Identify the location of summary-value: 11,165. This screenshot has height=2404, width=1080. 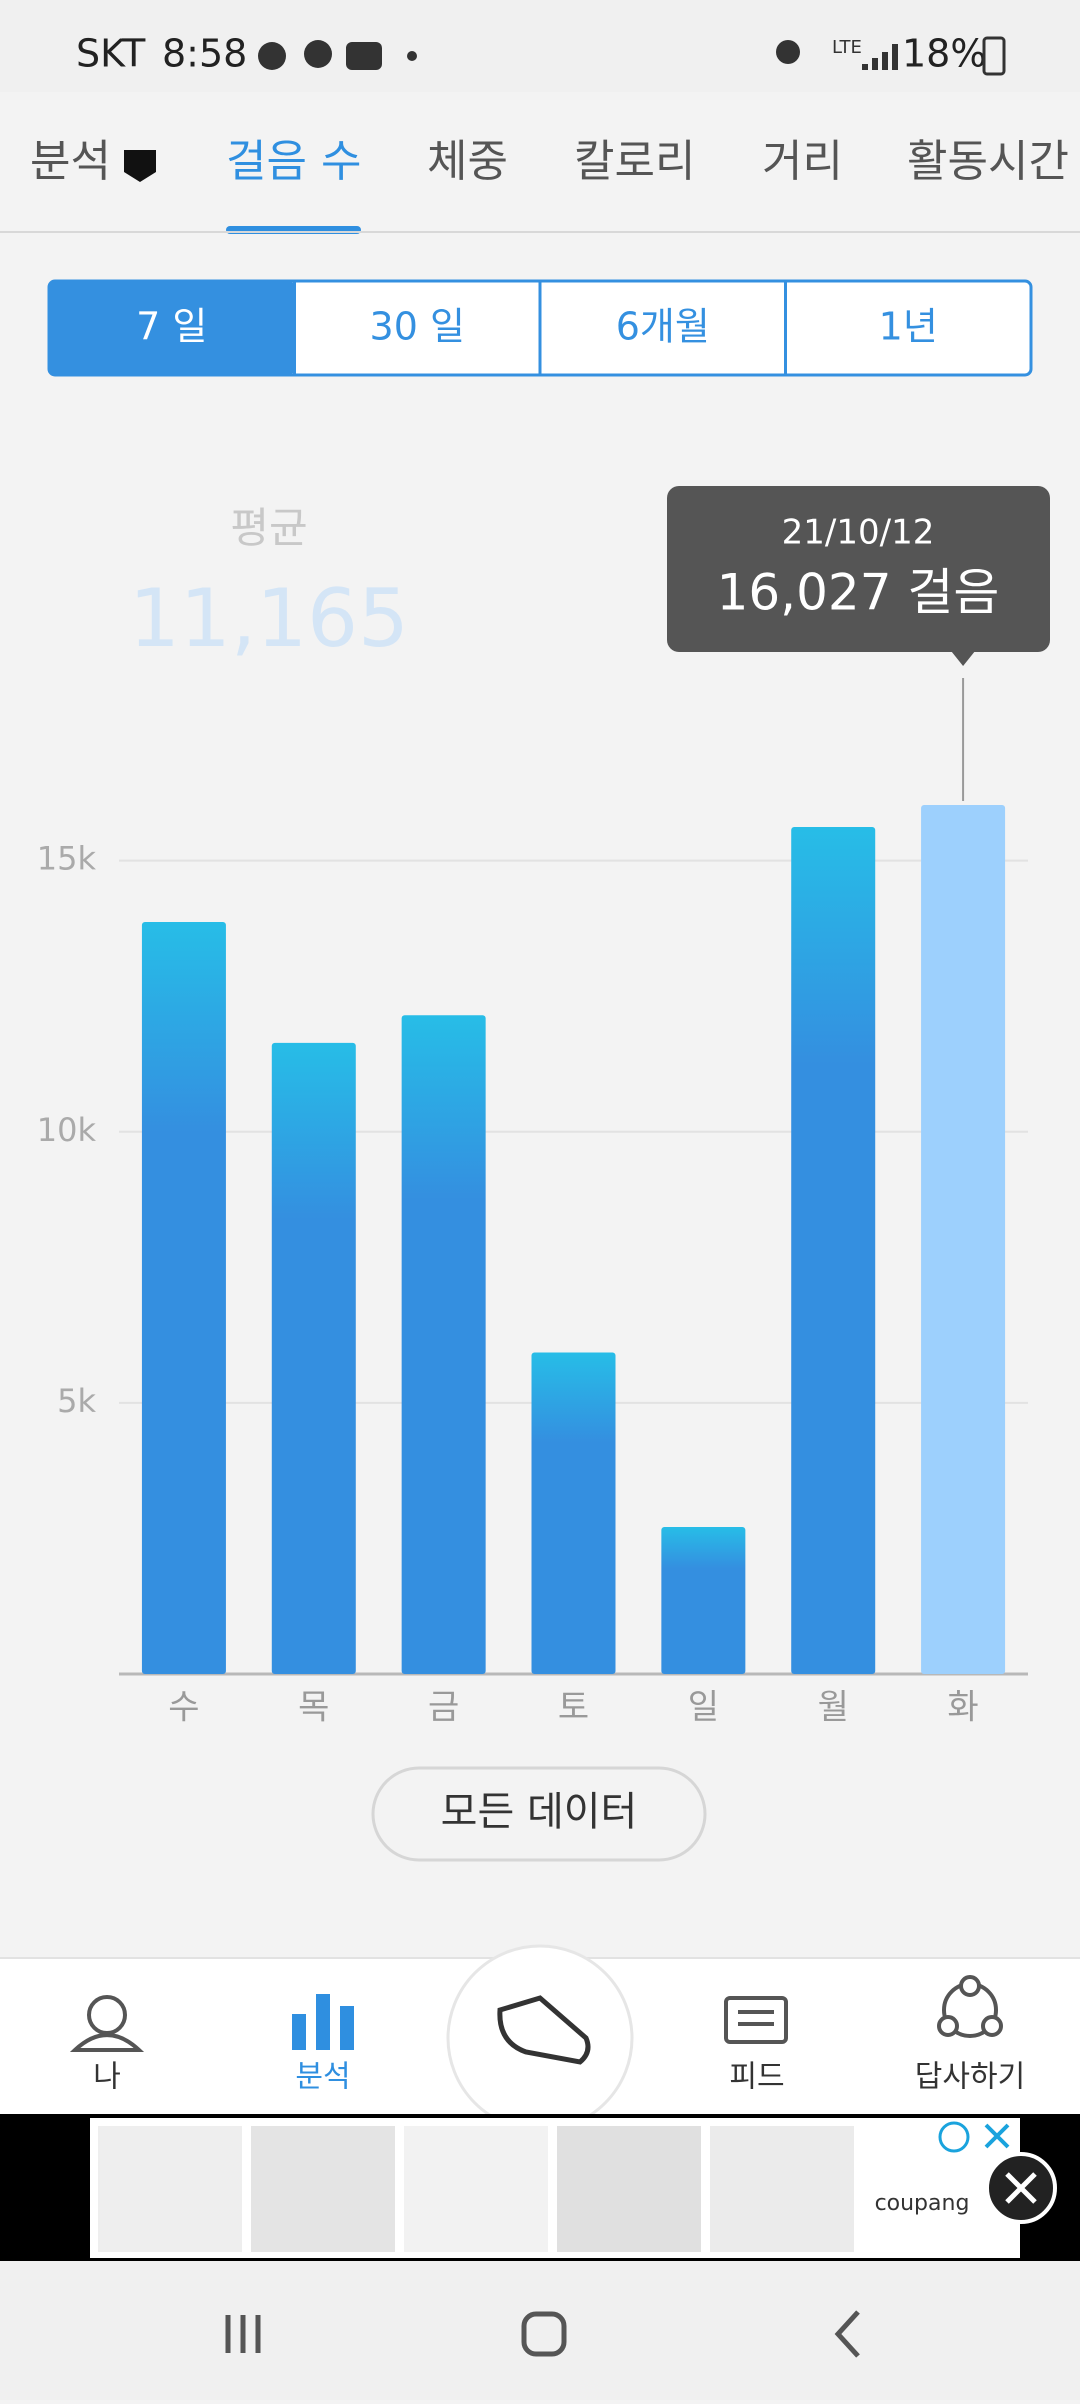
(269, 618).